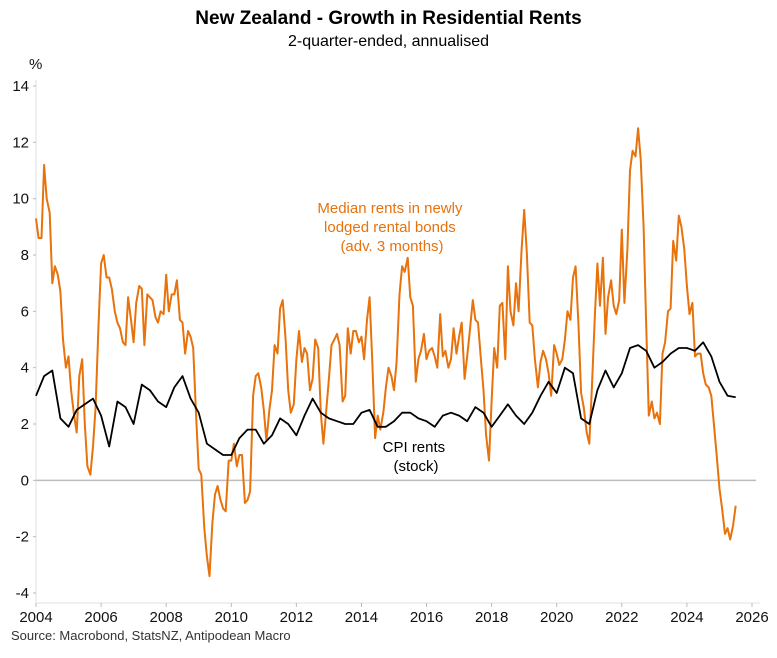  Describe the element at coordinates (22, 593) in the screenshot. I see `y-tick-label: -4` at that location.